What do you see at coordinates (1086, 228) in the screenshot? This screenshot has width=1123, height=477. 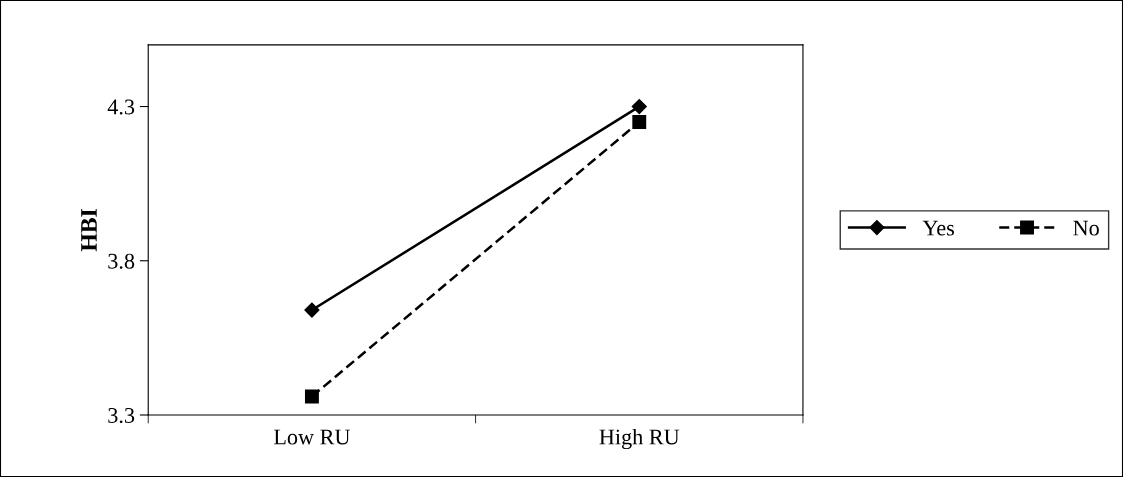 I see `legend-label: No` at bounding box center [1086, 228].